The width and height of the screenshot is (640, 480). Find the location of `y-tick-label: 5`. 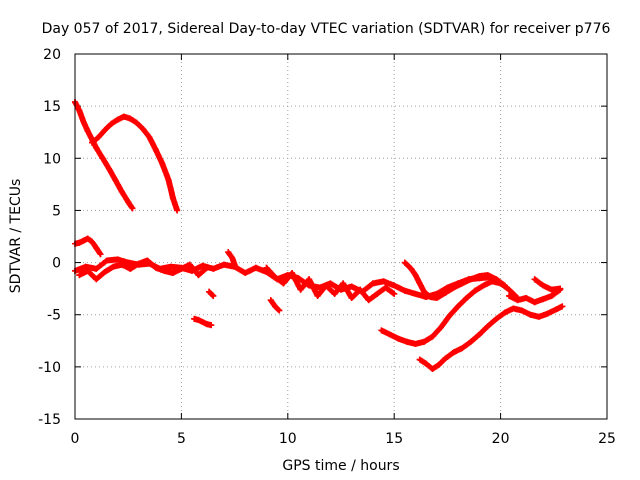

y-tick-label: 5 is located at coordinates (56, 211).